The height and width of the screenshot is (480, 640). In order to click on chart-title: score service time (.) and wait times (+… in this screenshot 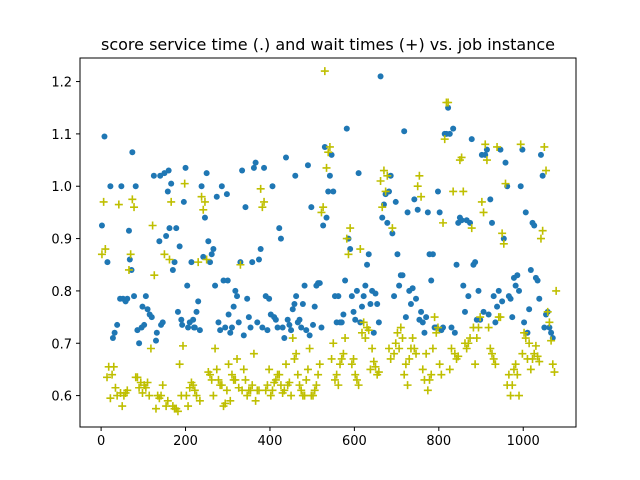, I will do `click(328, 44)`.